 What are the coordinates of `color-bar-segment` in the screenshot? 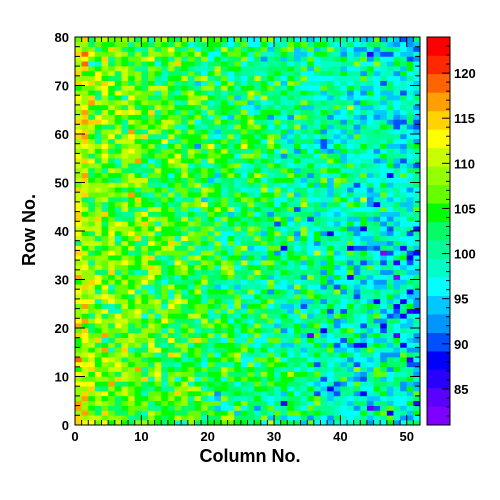 It's located at (438, 83).